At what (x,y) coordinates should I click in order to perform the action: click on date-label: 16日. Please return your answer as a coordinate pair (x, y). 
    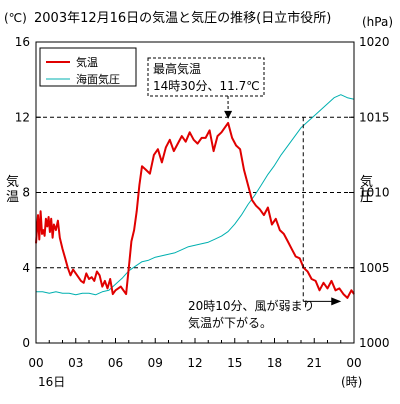
    Looking at the image, I should click on (51, 382).